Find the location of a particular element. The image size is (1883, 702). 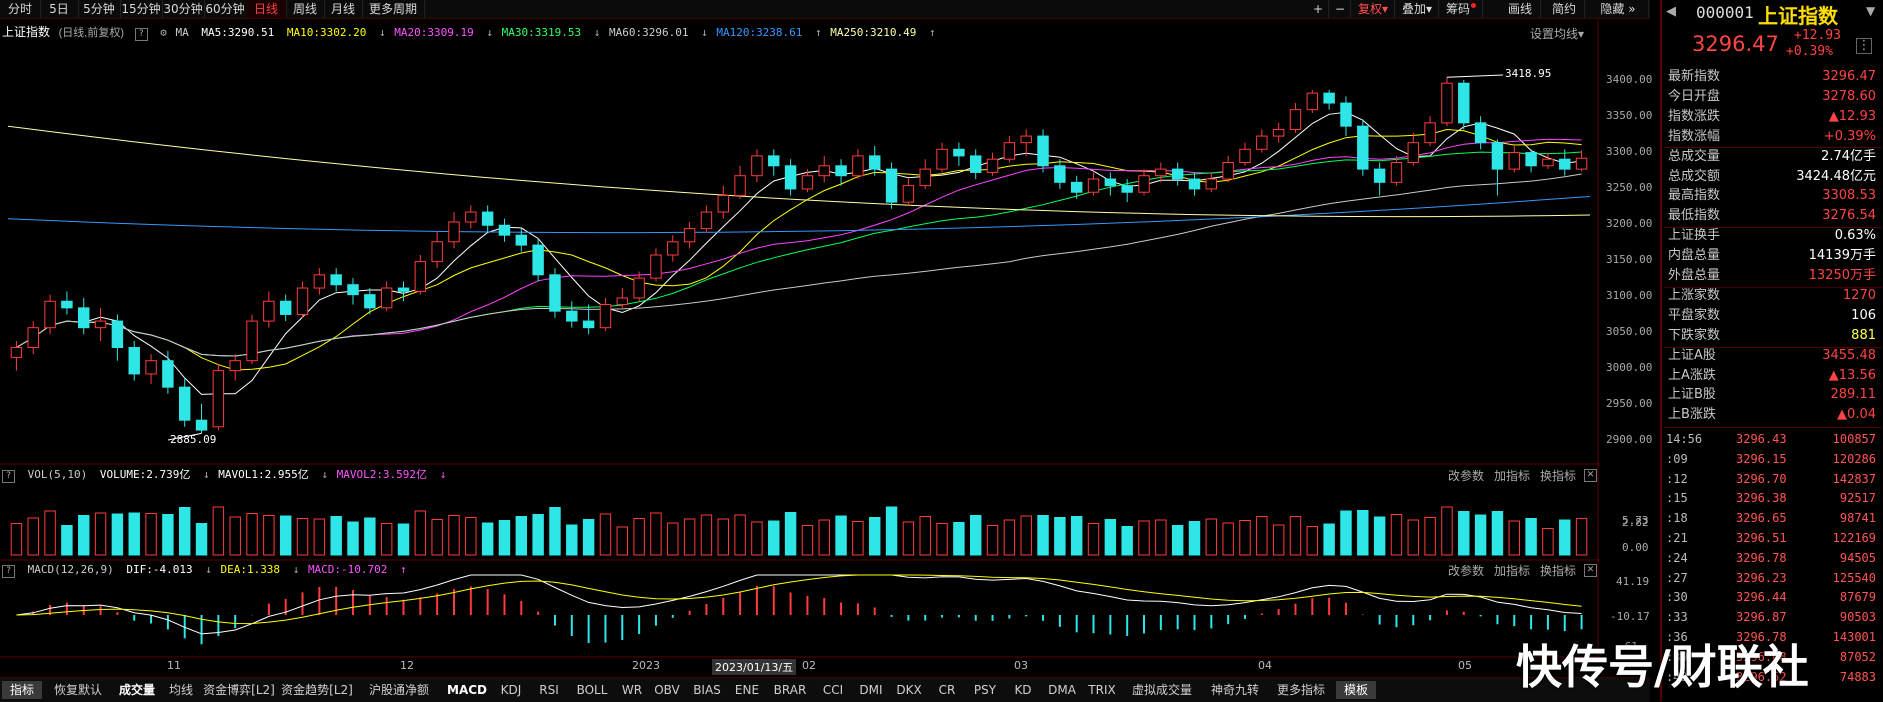

zoom-in-button: + is located at coordinates (1318, 9).